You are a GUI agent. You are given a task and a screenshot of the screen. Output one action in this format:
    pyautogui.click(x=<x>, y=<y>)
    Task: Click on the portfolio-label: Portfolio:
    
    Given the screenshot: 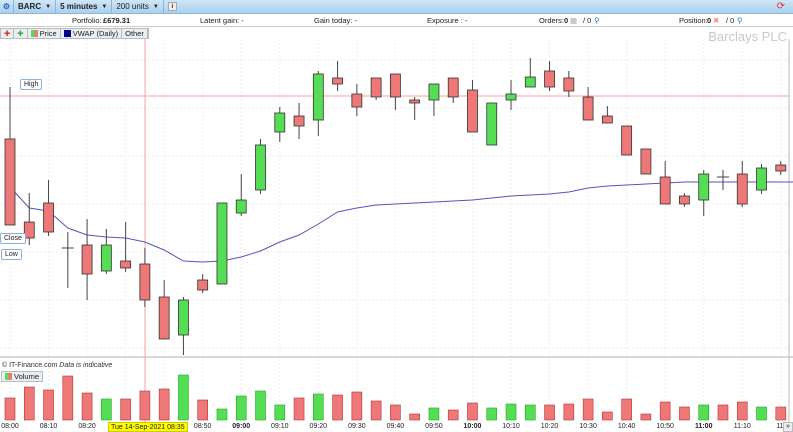 What is the action you would take?
    pyautogui.click(x=87, y=20)
    